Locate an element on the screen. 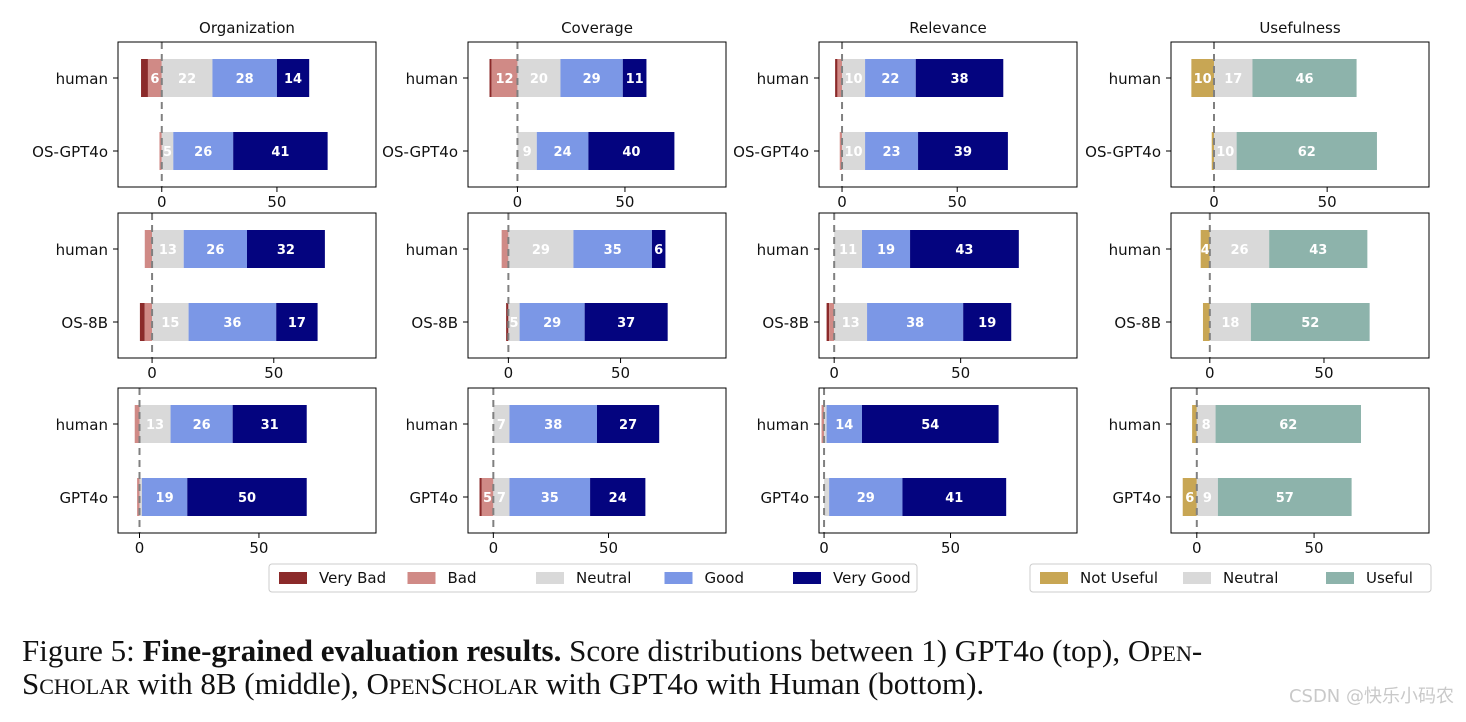 The height and width of the screenshot is (722, 1466). caption-part-2: with 8B (middle), is located at coordinates (248, 683).